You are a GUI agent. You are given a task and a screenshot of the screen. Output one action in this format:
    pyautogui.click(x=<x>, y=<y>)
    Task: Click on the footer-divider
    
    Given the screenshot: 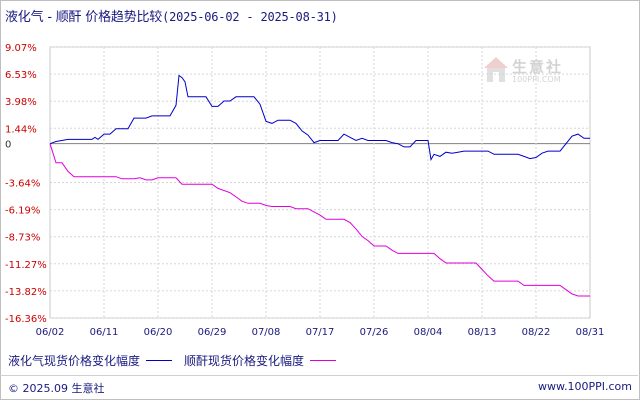 What is the action you would take?
    pyautogui.click(x=319, y=375)
    